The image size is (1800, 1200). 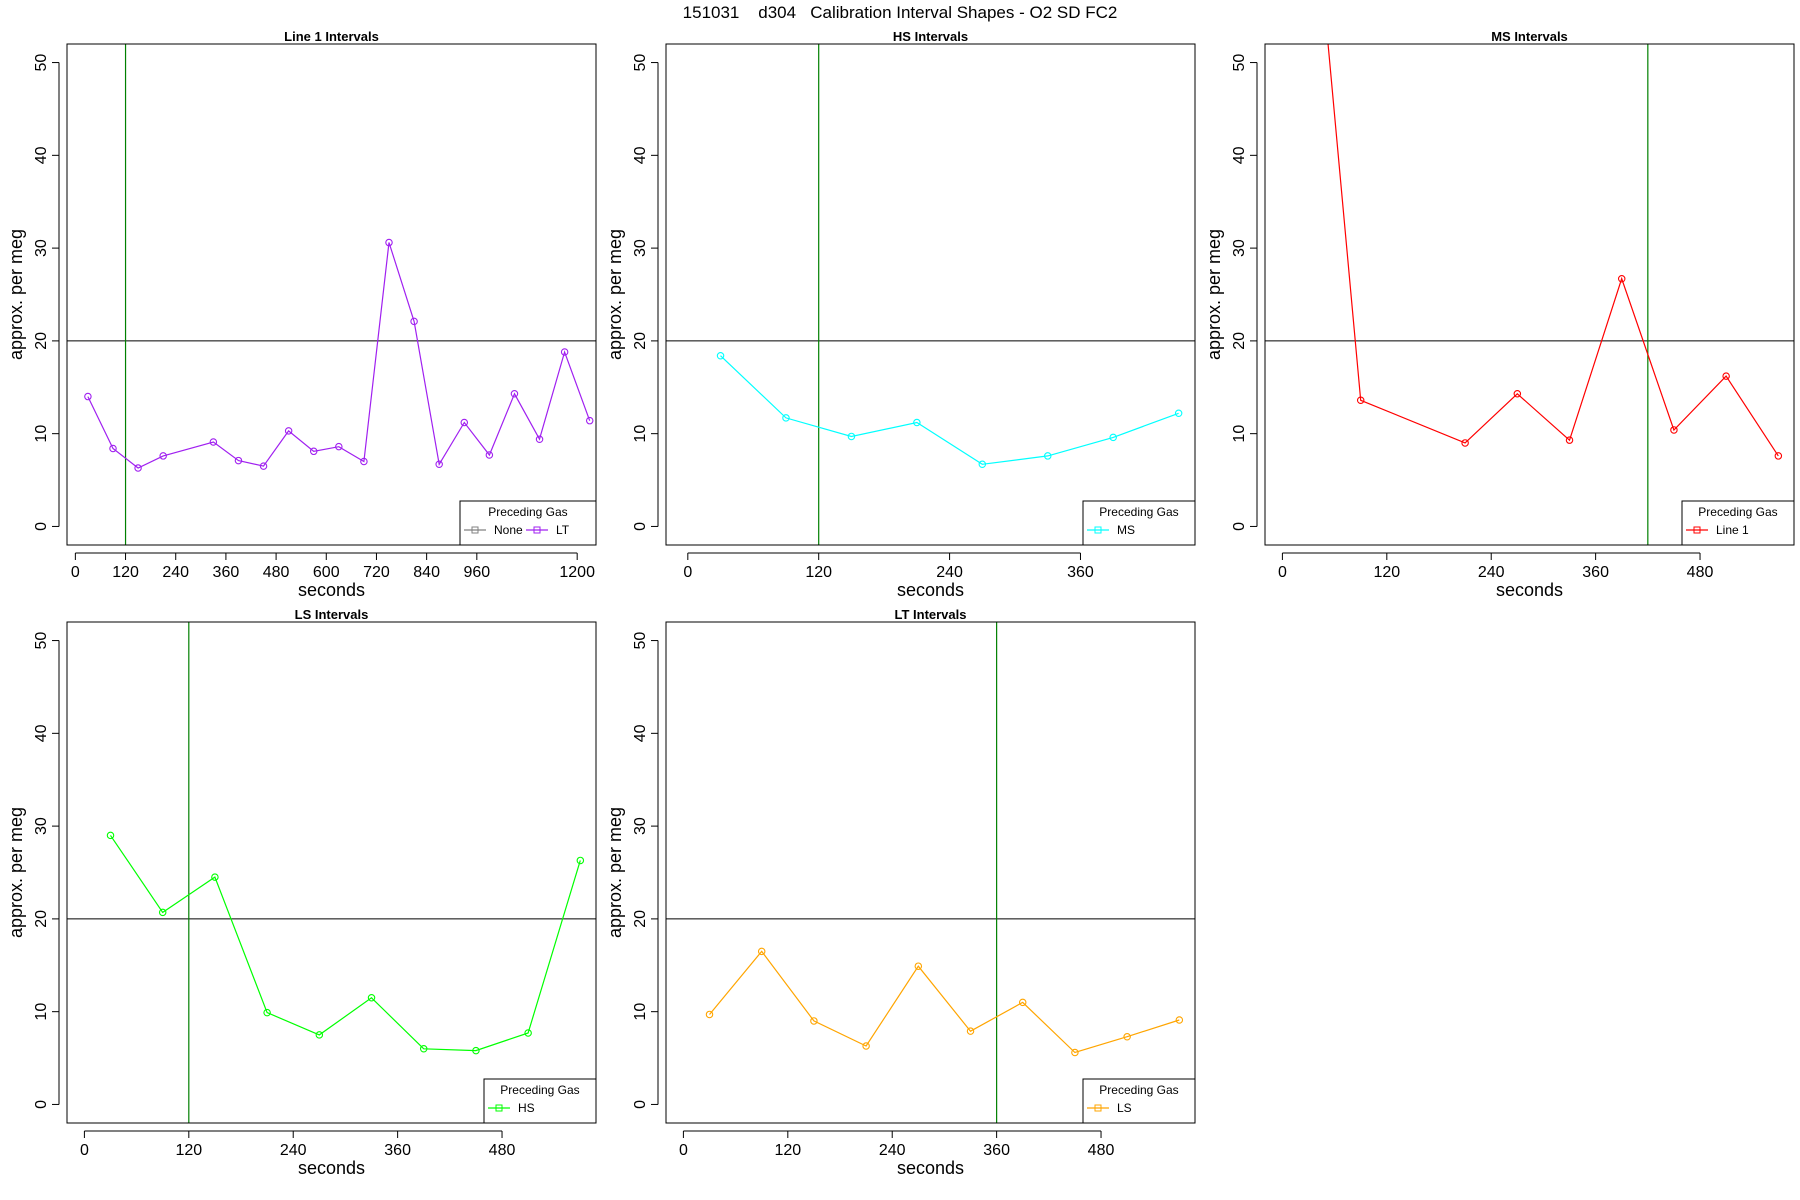 What do you see at coordinates (476, 572) in the screenshot?
I see `x-tick-label: 960` at bounding box center [476, 572].